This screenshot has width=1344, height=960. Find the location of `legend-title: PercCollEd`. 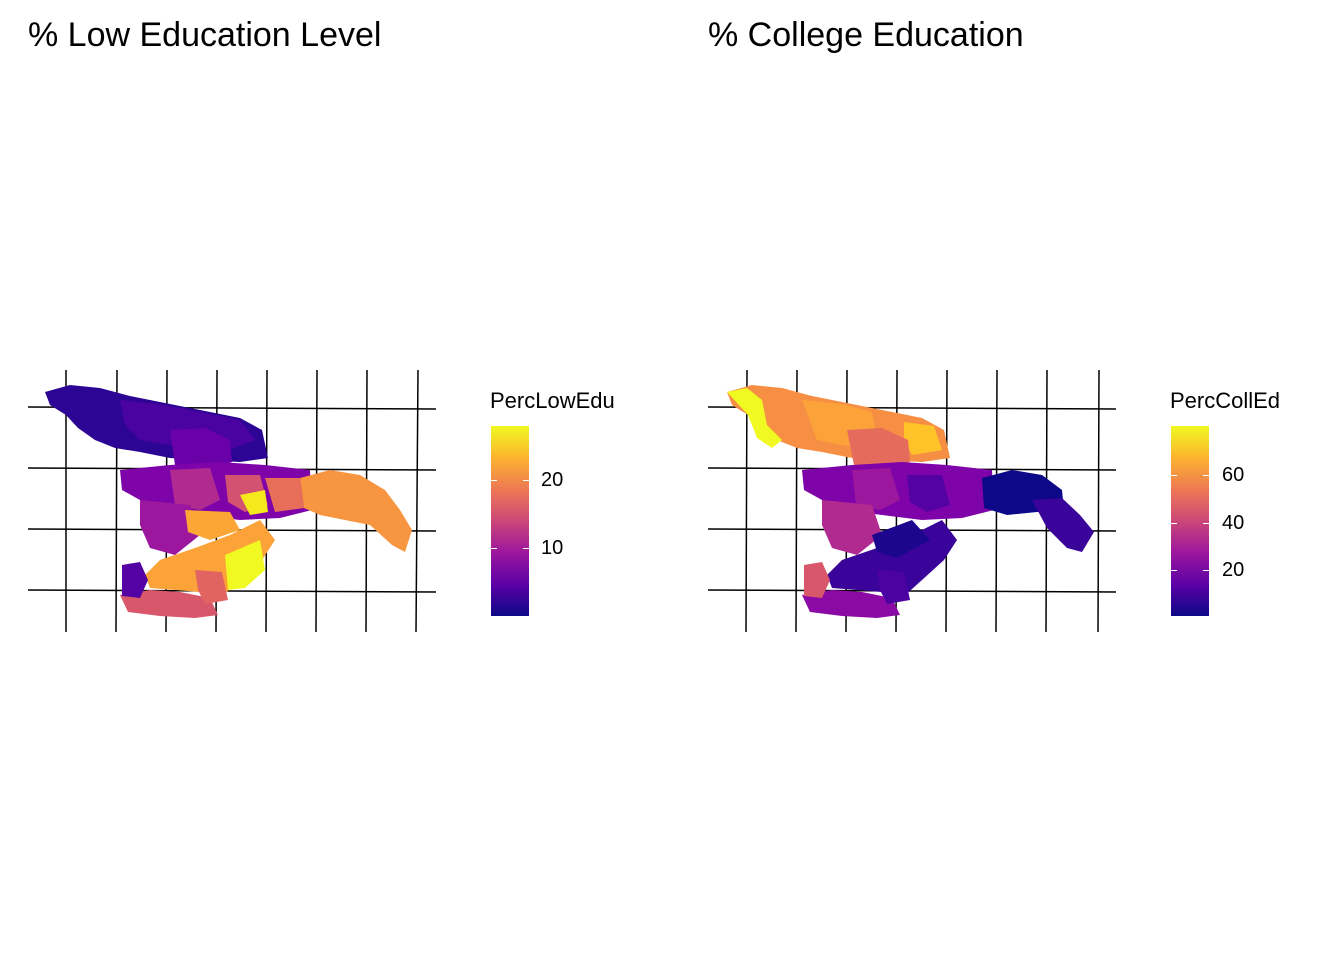

legend-title: PercCollEd is located at coordinates (1225, 400).